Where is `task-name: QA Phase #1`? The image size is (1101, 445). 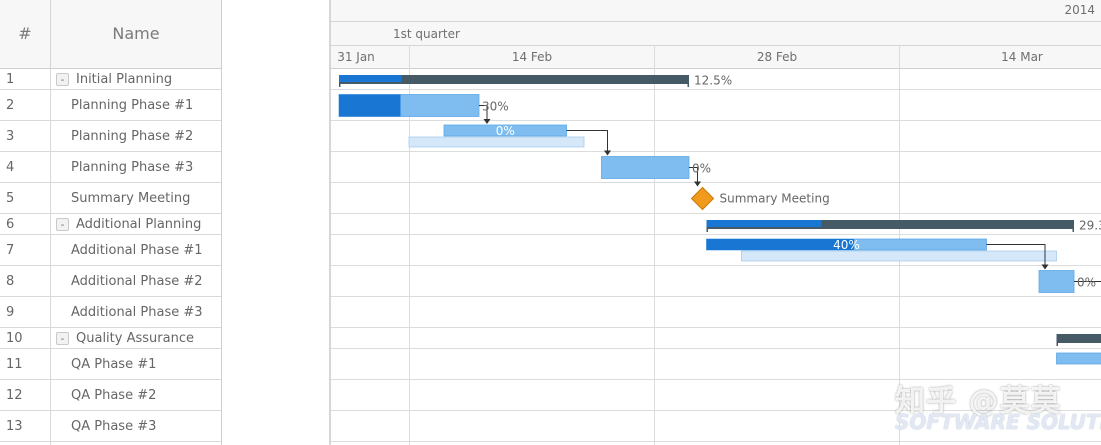
task-name: QA Phase #1 is located at coordinates (114, 364).